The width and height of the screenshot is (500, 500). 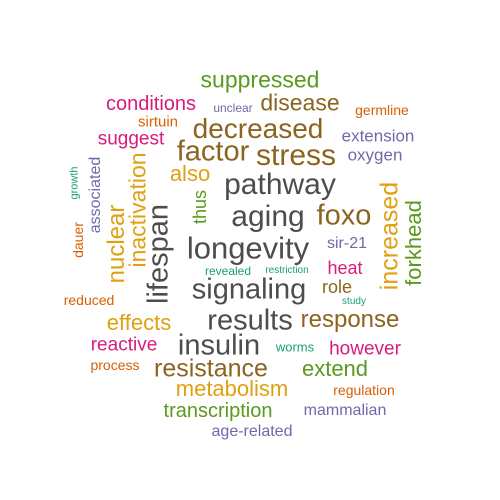 What do you see at coordinates (345, 410) in the screenshot?
I see `word-mammalian: mammalian` at bounding box center [345, 410].